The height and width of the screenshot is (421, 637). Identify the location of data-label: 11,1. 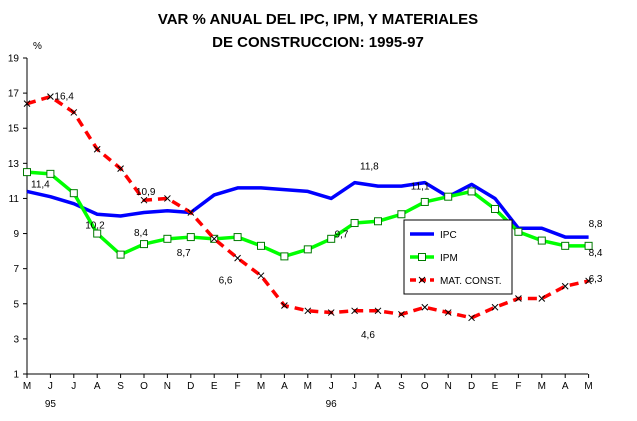
(420, 187).